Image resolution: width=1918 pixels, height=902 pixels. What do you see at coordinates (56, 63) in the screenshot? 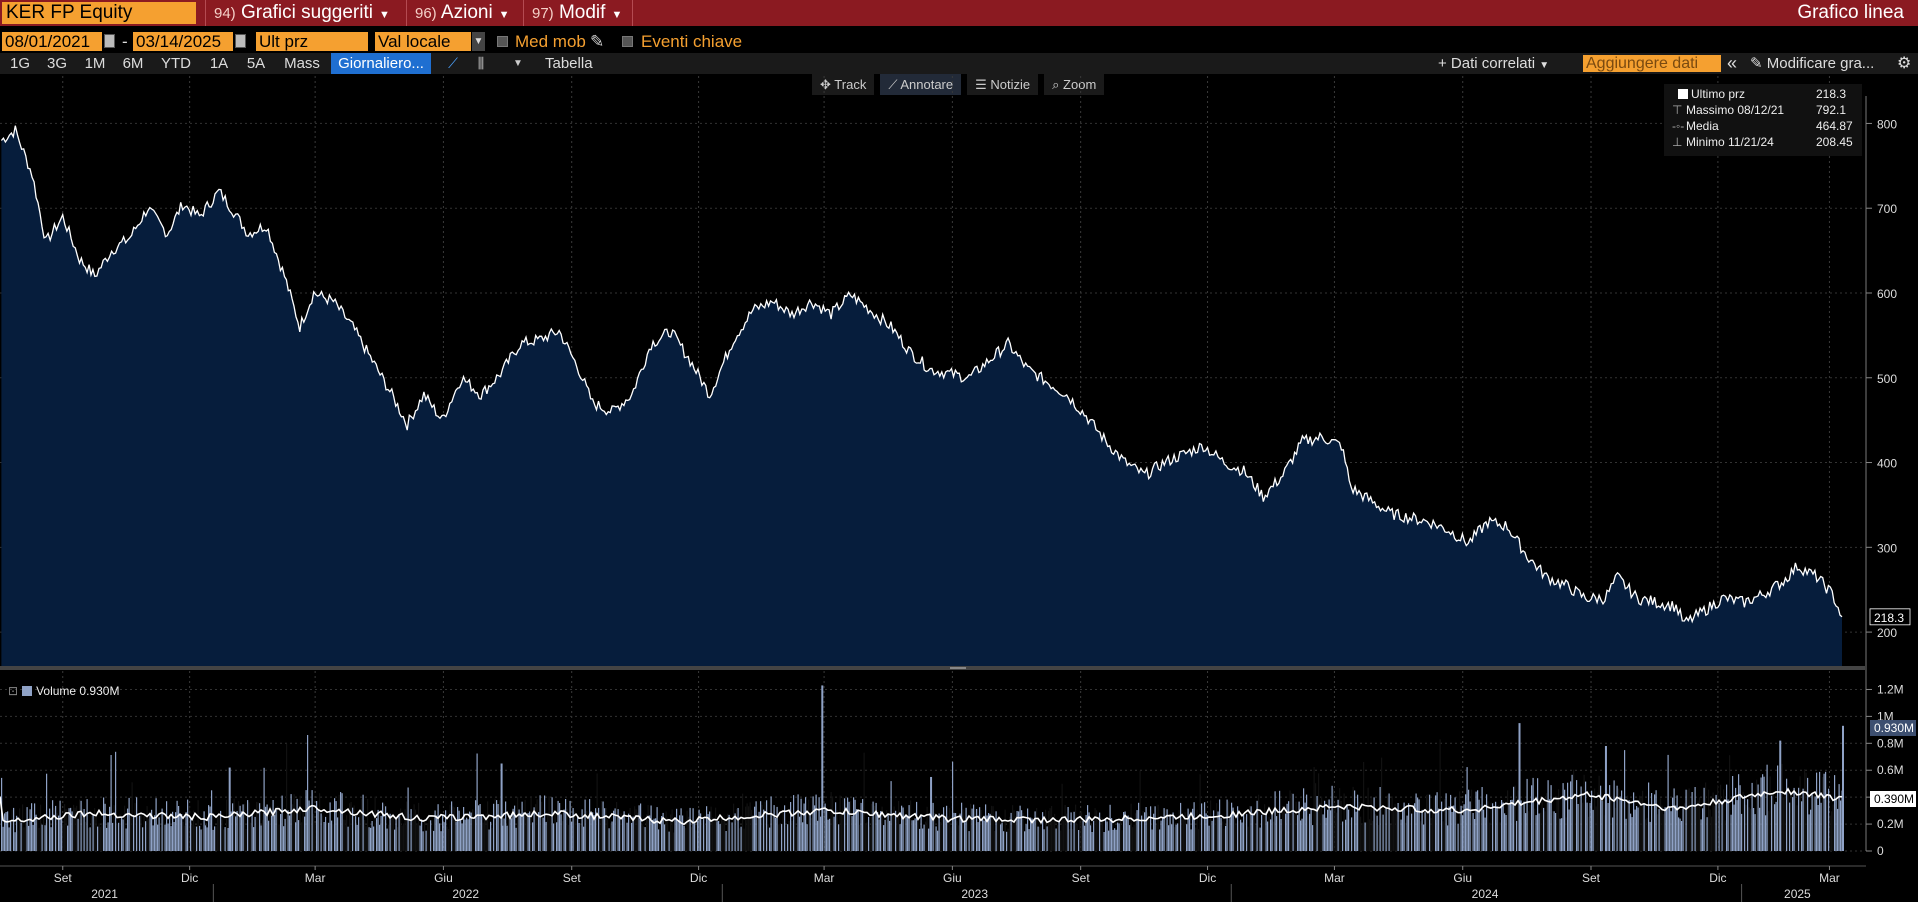
I see `period-3g: 3G` at bounding box center [56, 63].